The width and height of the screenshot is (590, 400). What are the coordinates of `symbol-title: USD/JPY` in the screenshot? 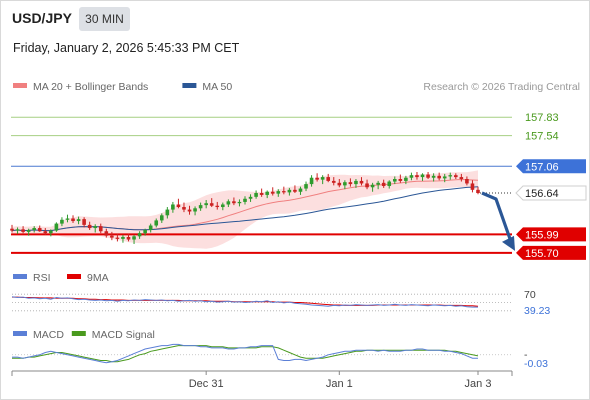 It's located at (42, 18).